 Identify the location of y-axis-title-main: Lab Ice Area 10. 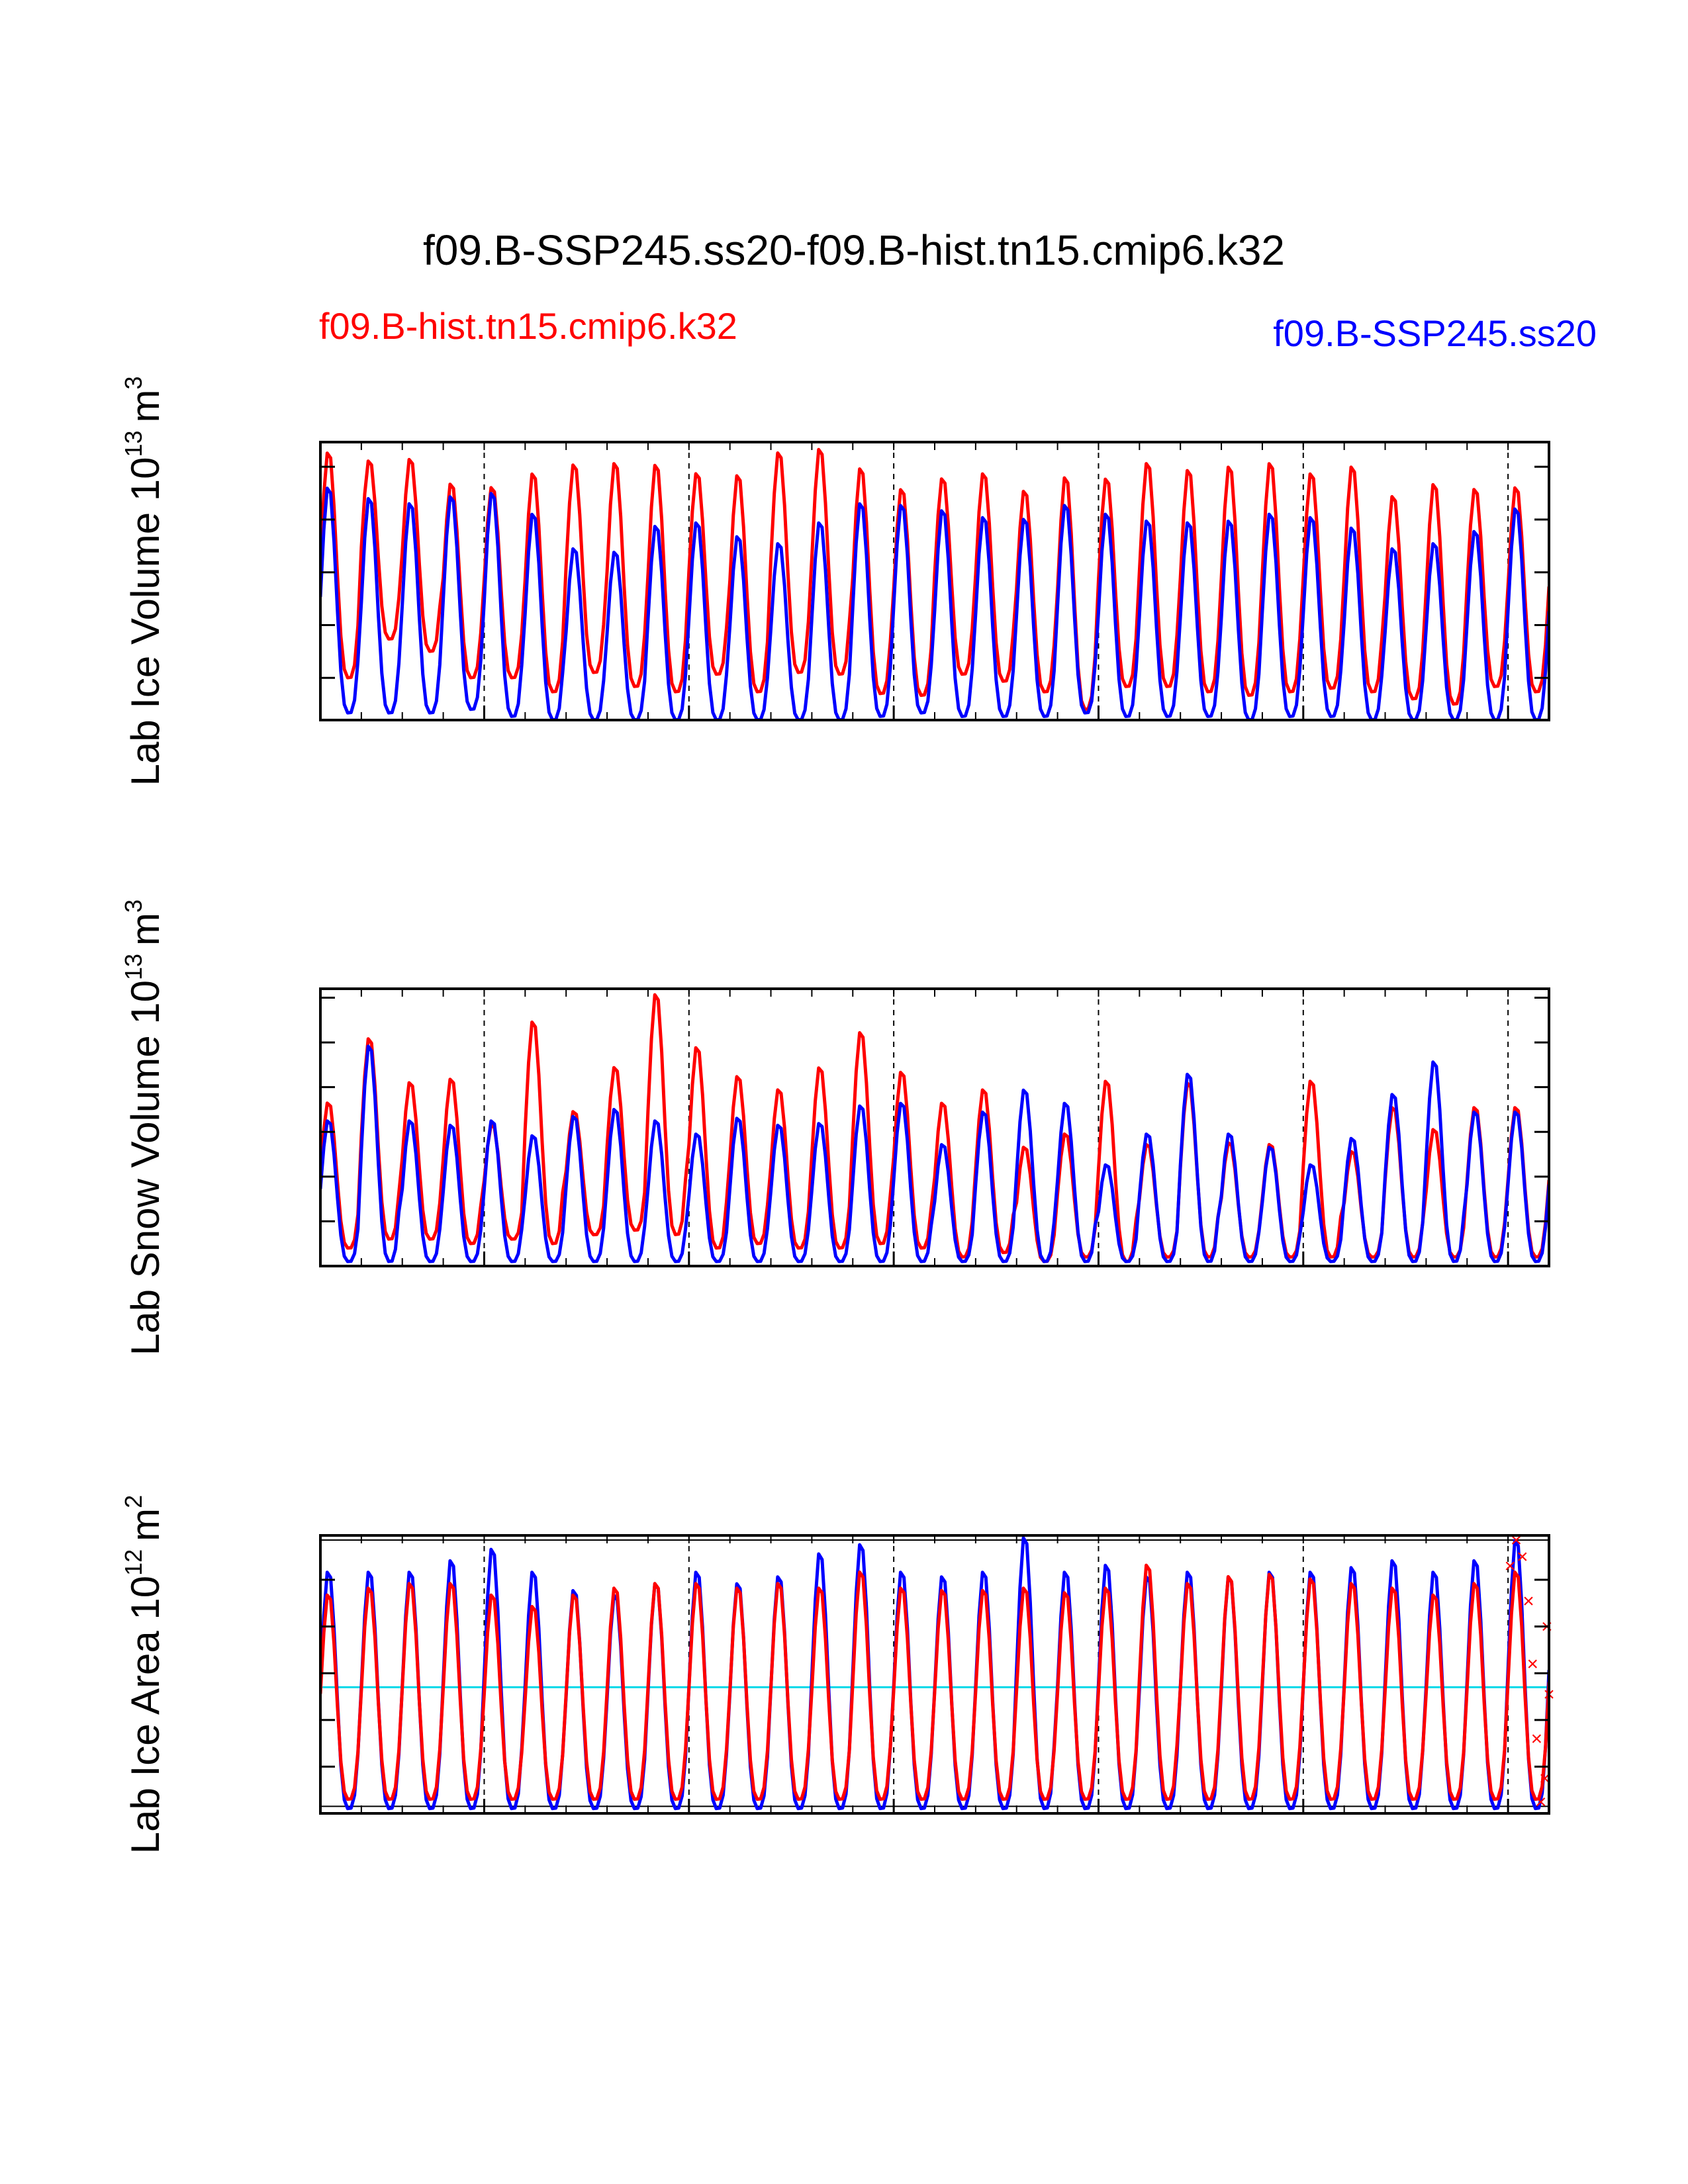
(145, 1715).